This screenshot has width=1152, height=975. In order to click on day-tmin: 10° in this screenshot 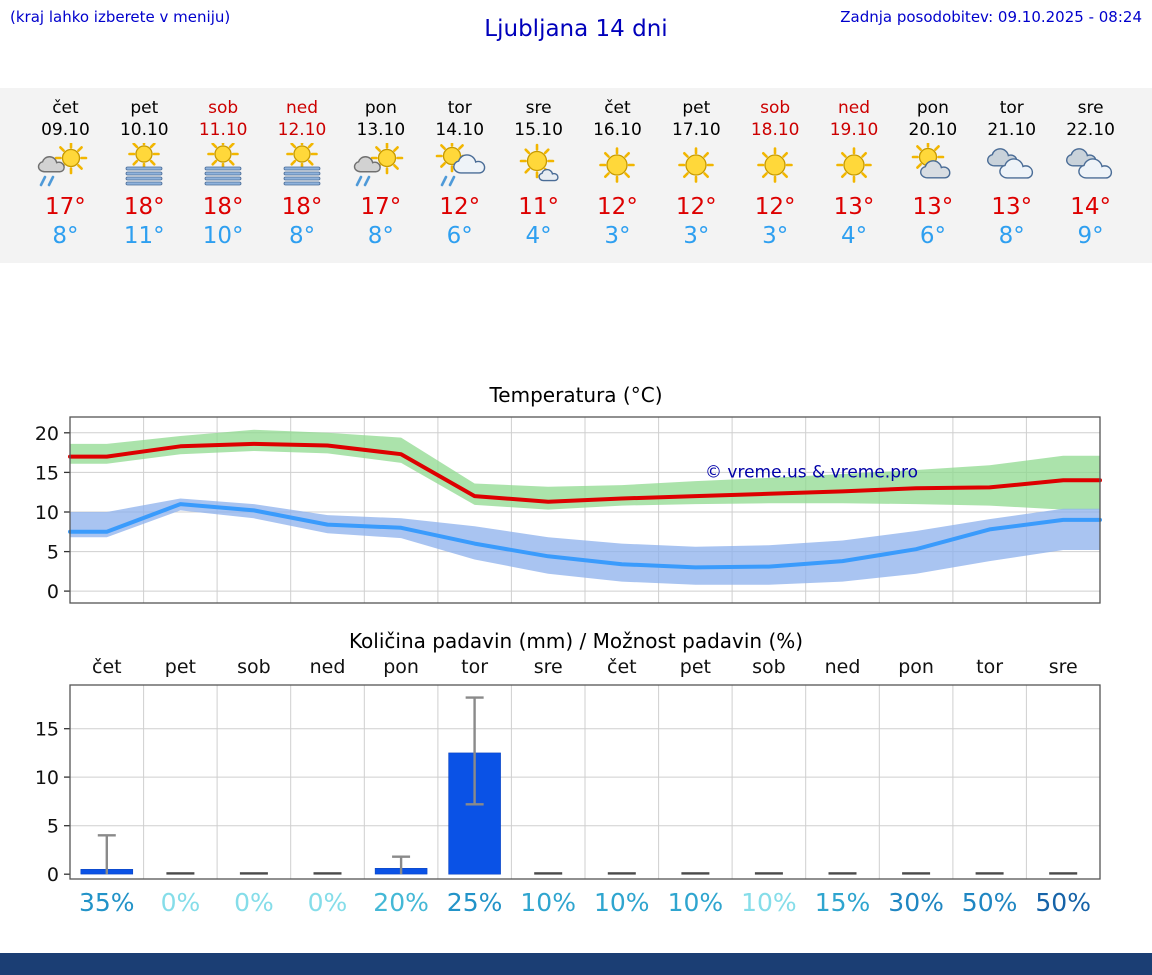, I will do `click(223, 236)`.